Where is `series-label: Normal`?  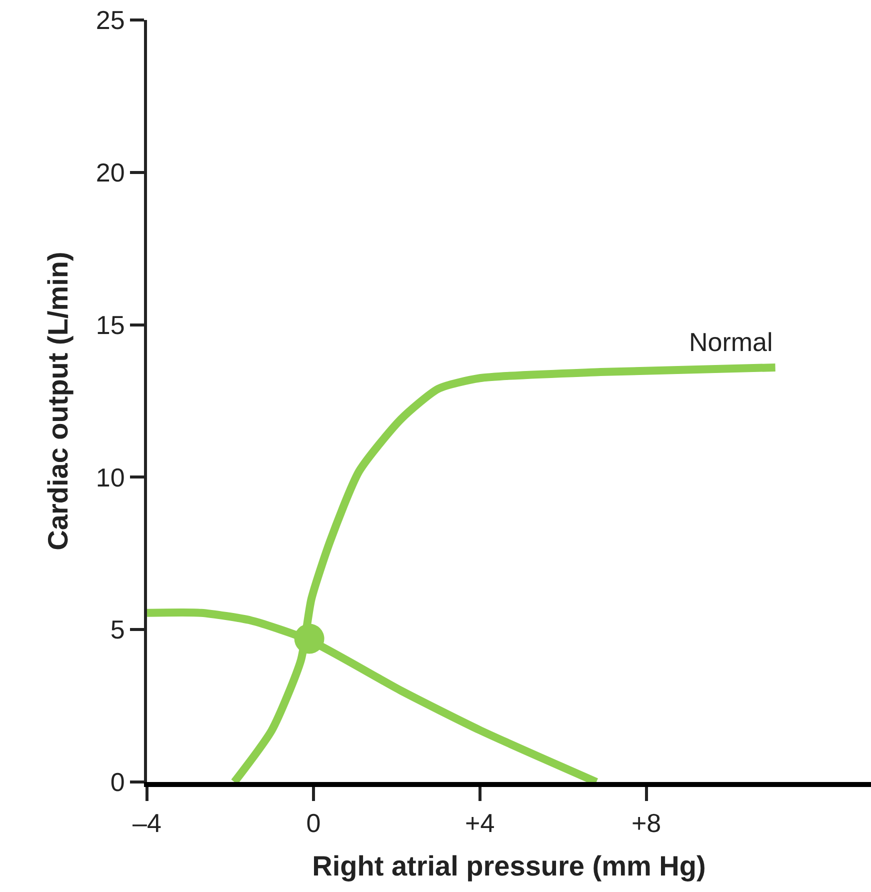 series-label: Normal is located at coordinates (731, 342).